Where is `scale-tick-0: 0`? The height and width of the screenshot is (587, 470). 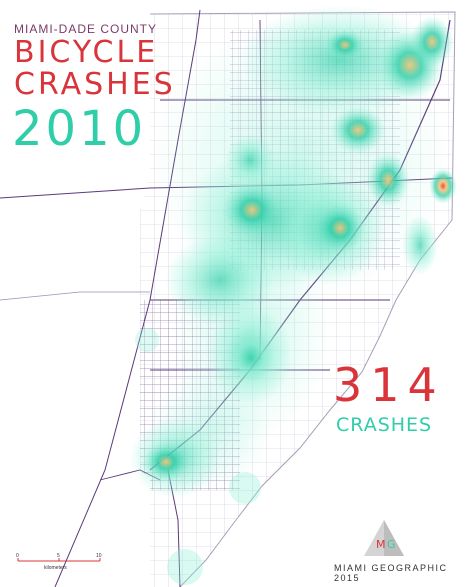
scale-tick-0: 0 is located at coordinates (17, 556).